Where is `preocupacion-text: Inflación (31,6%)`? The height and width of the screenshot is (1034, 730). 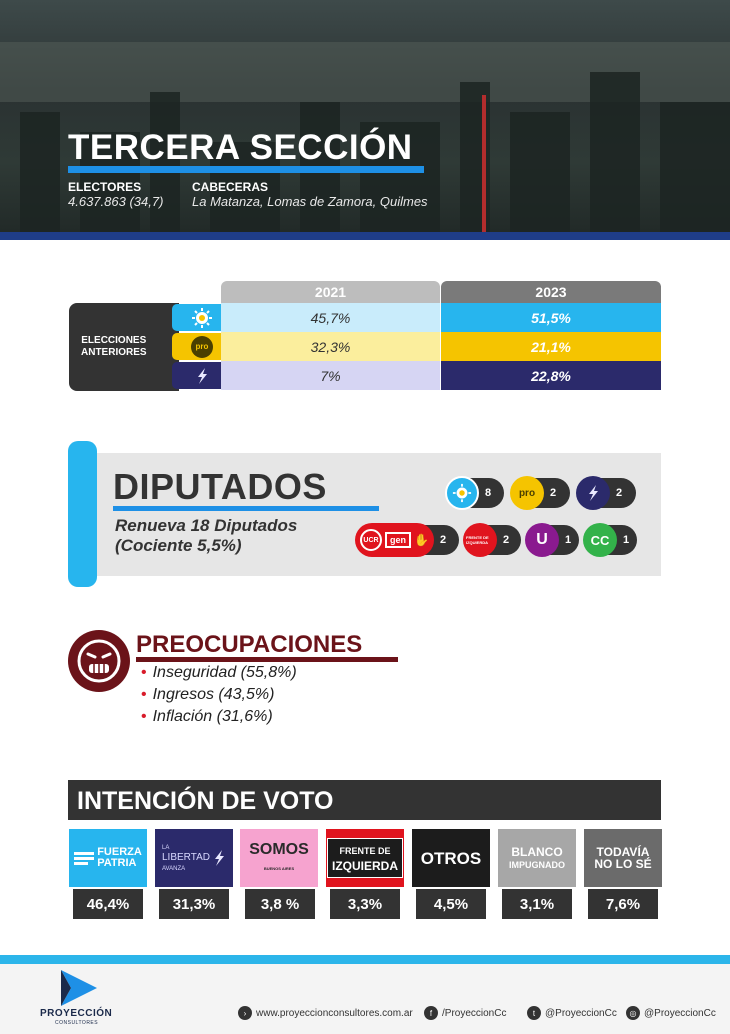 preocupacion-text: Inflación (31,6%) is located at coordinates (212, 716).